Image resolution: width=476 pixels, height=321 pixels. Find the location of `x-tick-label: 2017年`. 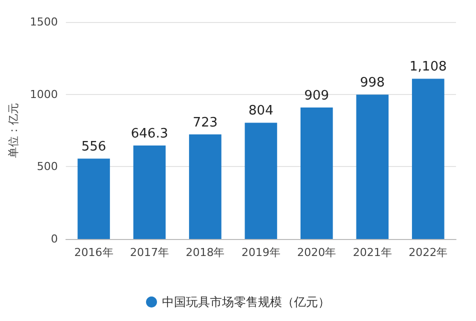

x-tick-label: 2017年 is located at coordinates (149, 252).